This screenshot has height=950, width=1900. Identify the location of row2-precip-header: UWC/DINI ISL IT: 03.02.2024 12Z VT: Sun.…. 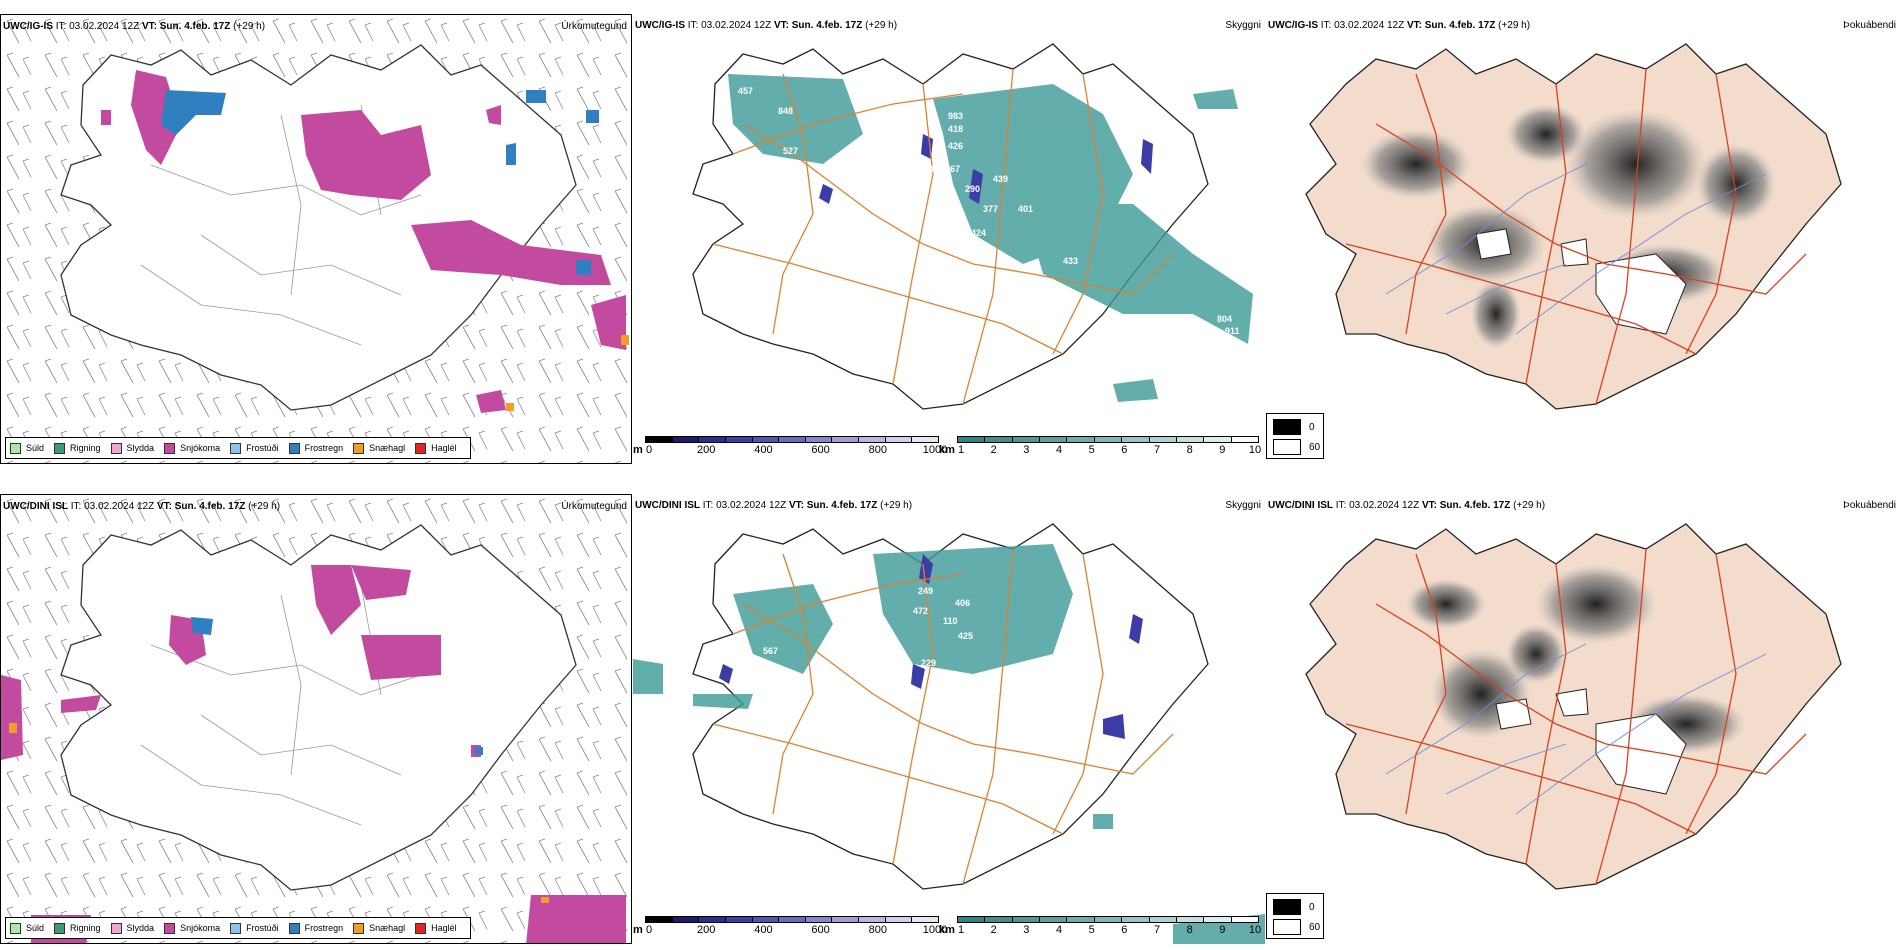
(141, 506).